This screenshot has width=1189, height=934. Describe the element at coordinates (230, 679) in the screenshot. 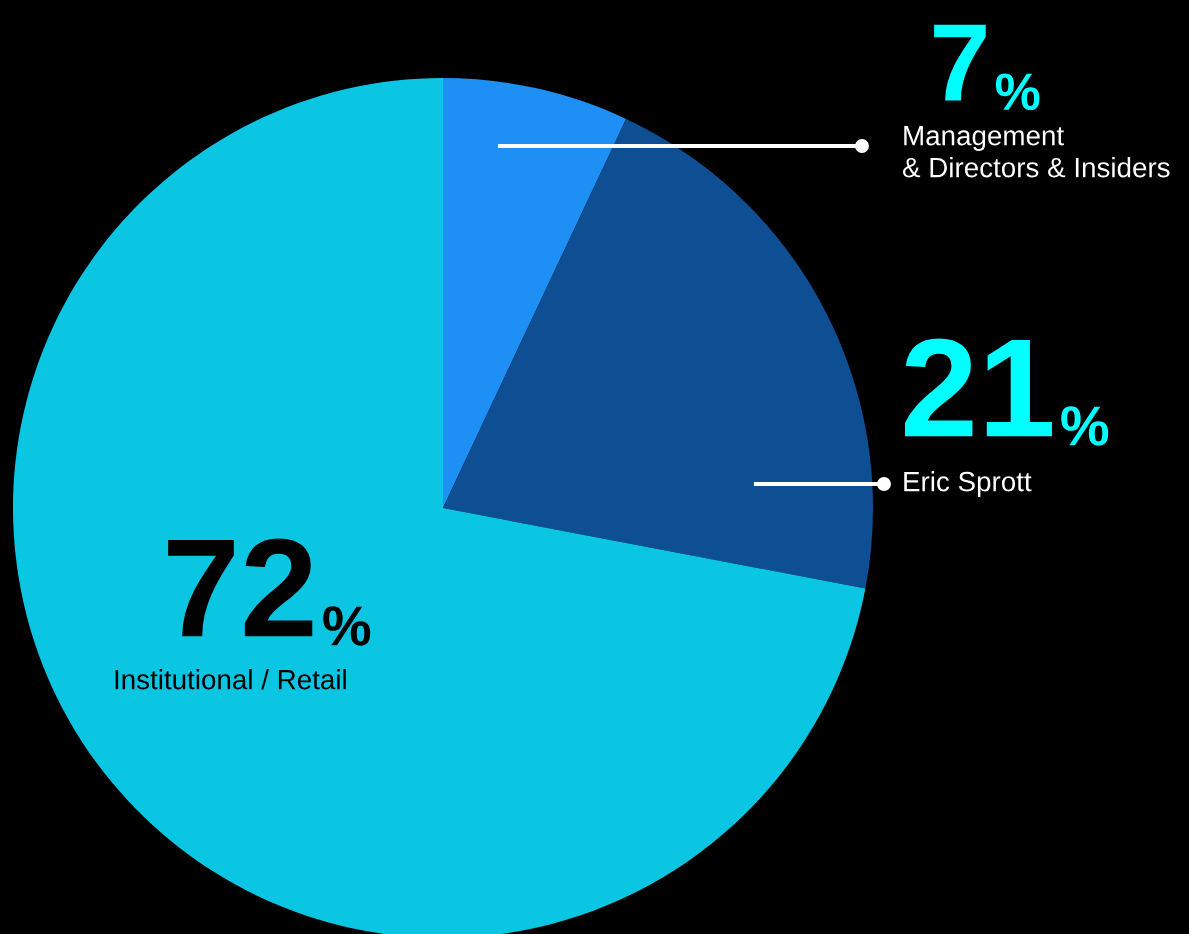

I see `slice-label: Institutional / Retail` at that location.